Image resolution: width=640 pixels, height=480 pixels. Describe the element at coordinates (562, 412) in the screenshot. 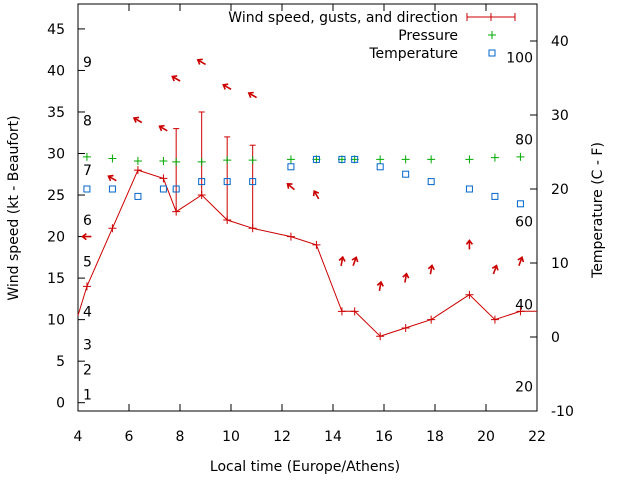

I see `y-right-tick-label: -10` at that location.